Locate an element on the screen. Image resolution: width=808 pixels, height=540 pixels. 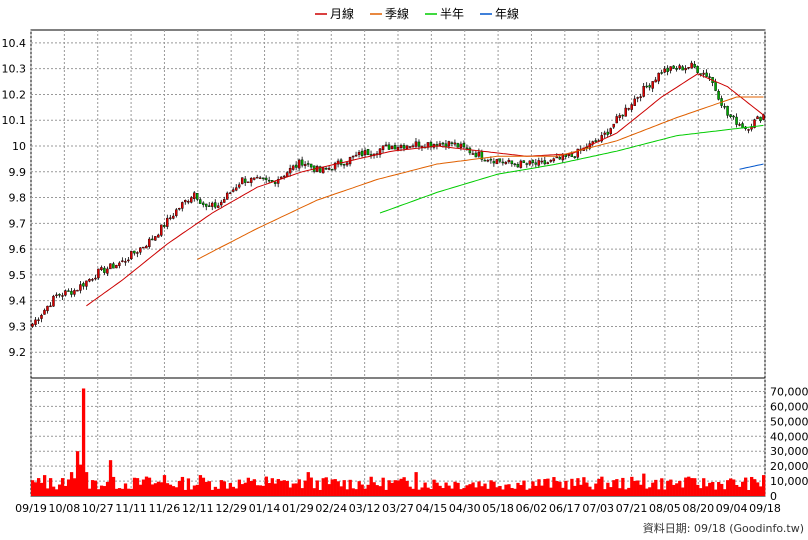
x-tick-label: 10/27 is located at coordinates (98, 508).